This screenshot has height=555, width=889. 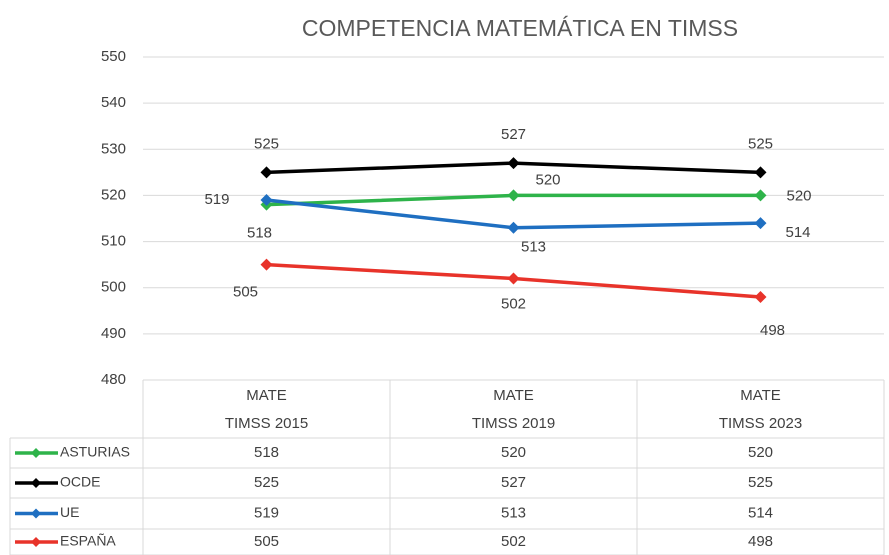 I want to click on y-tick-label: 500, so click(x=113, y=287).